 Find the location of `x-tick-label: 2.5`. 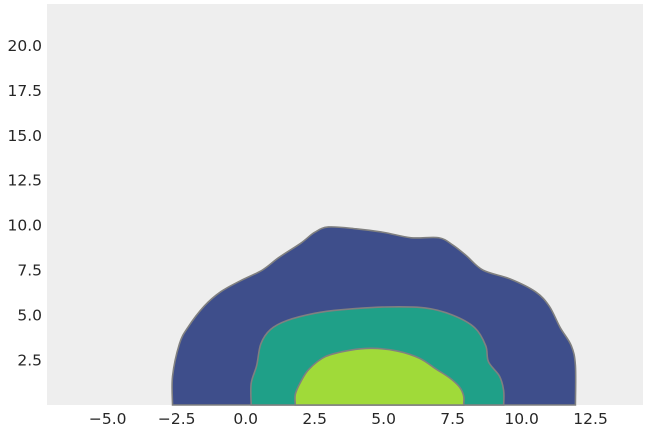

x-tick-label: 2.5 is located at coordinates (314, 419).